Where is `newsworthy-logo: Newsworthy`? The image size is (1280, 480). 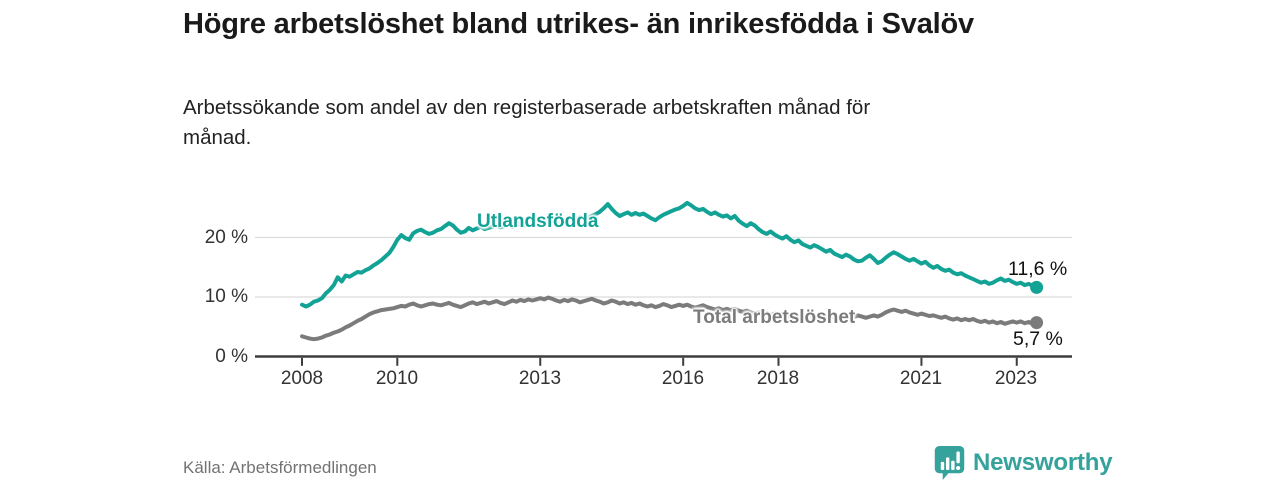
newsworthy-logo: Newsworthy is located at coordinates (1023, 463).